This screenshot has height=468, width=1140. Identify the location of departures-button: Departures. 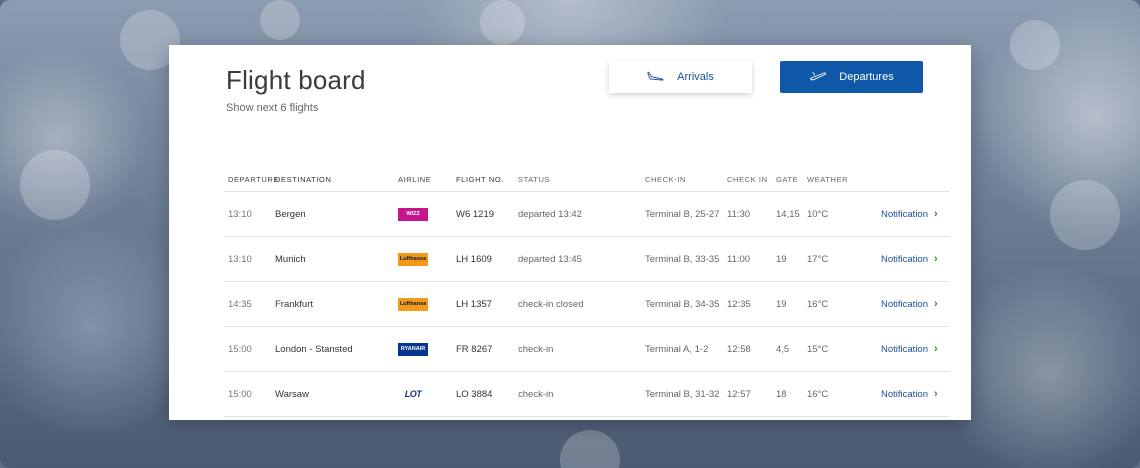
(851, 77).